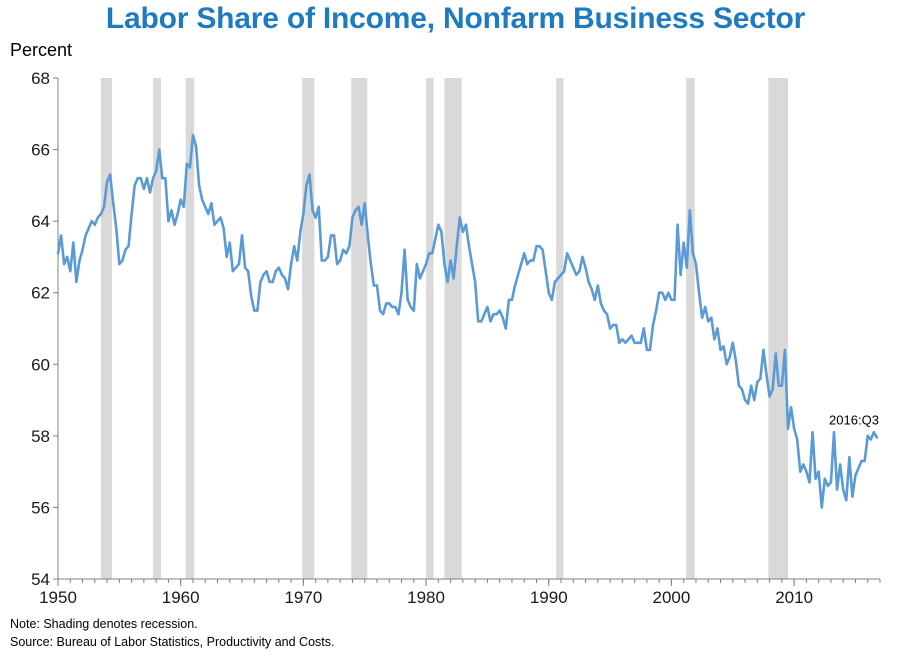 Image resolution: width=911 pixels, height=661 pixels. Describe the element at coordinates (61, 235) in the screenshot. I see `data-point-1950.25` at that location.